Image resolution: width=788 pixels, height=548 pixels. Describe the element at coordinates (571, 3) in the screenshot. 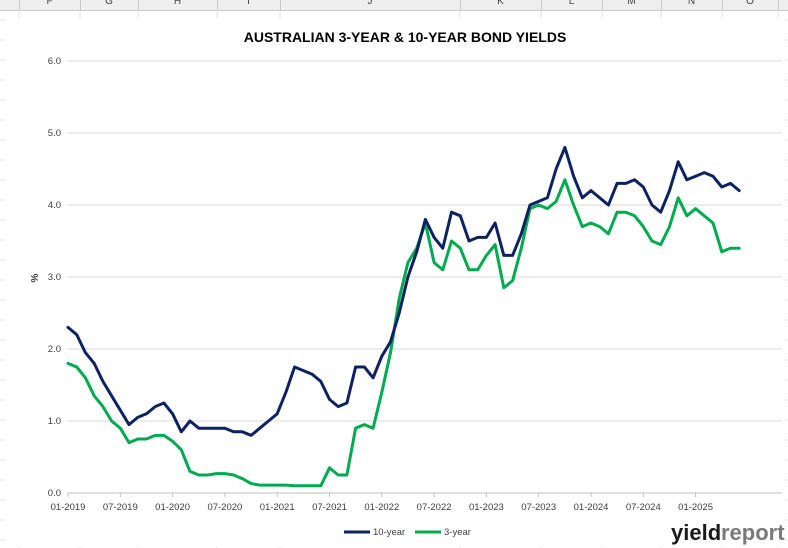

I see `column-header-l: L` at that location.